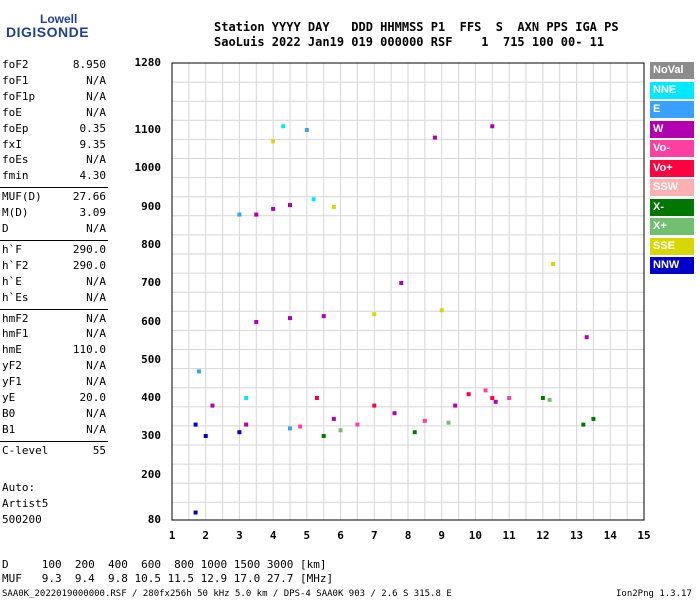  I want to click on x-tick-label: 10, so click(475, 535).